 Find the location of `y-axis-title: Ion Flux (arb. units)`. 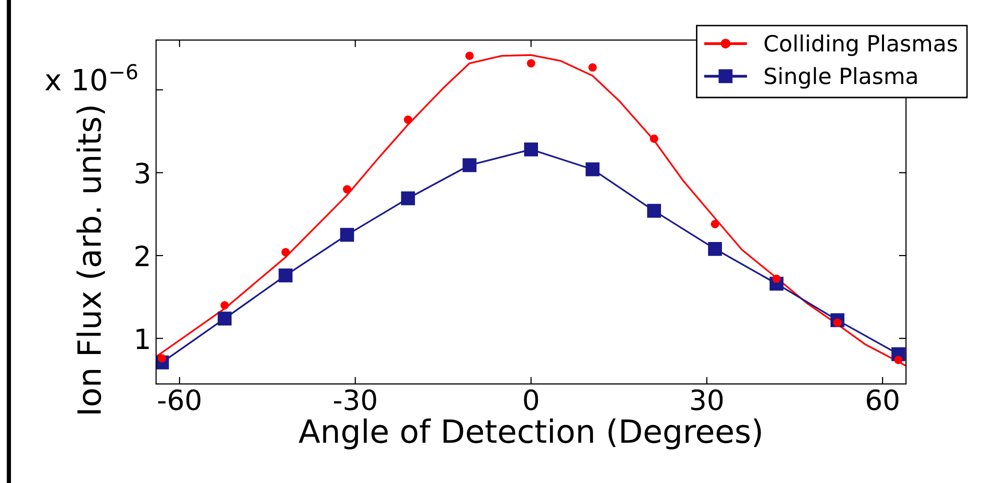

y-axis-title: Ion Flux (arb. units) is located at coordinates (90, 260).